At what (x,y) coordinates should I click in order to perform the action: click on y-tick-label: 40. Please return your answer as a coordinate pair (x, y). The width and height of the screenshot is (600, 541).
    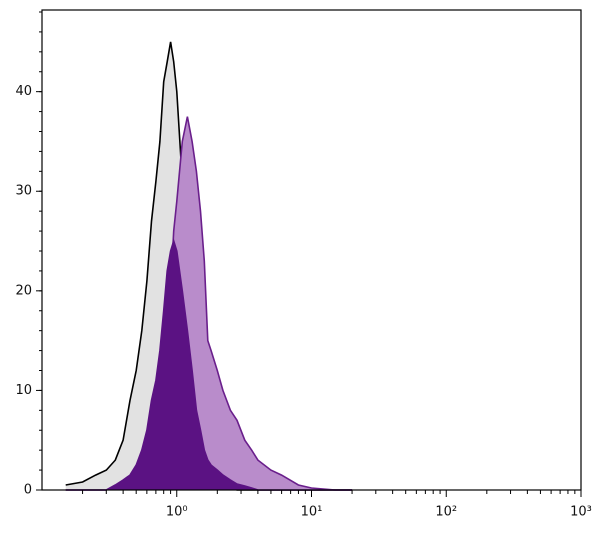
    Looking at the image, I should click on (23, 91).